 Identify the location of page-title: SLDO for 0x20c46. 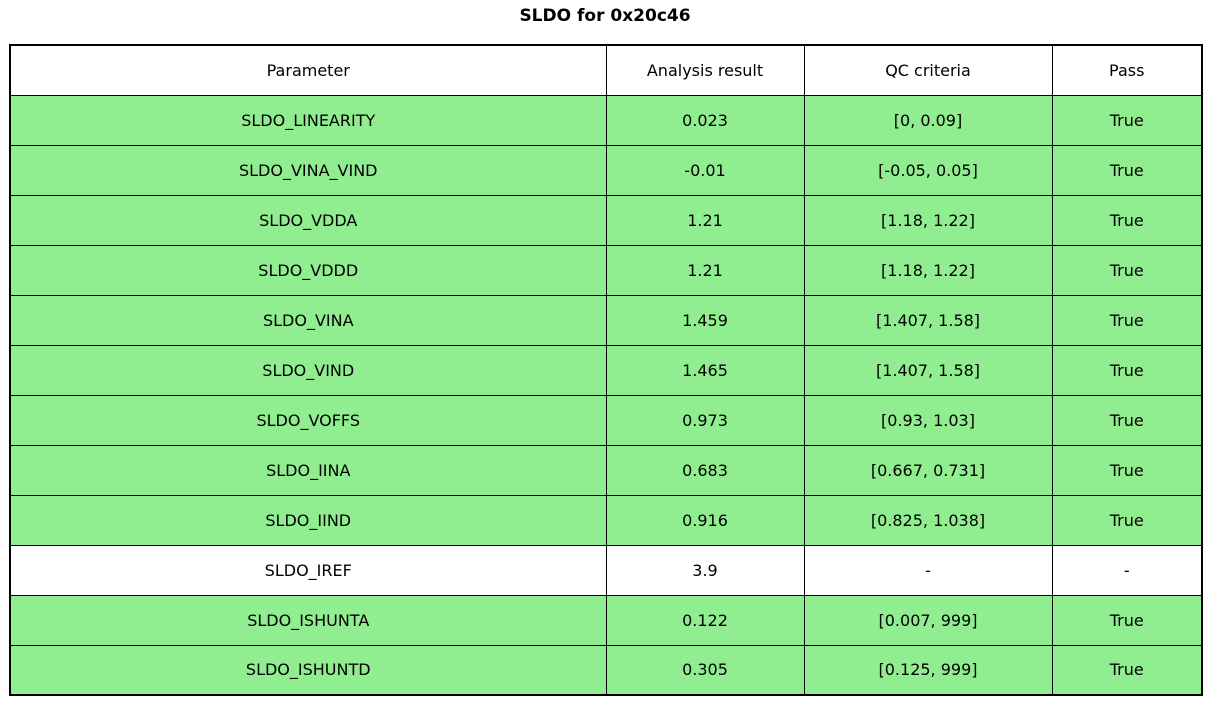
(605, 16).